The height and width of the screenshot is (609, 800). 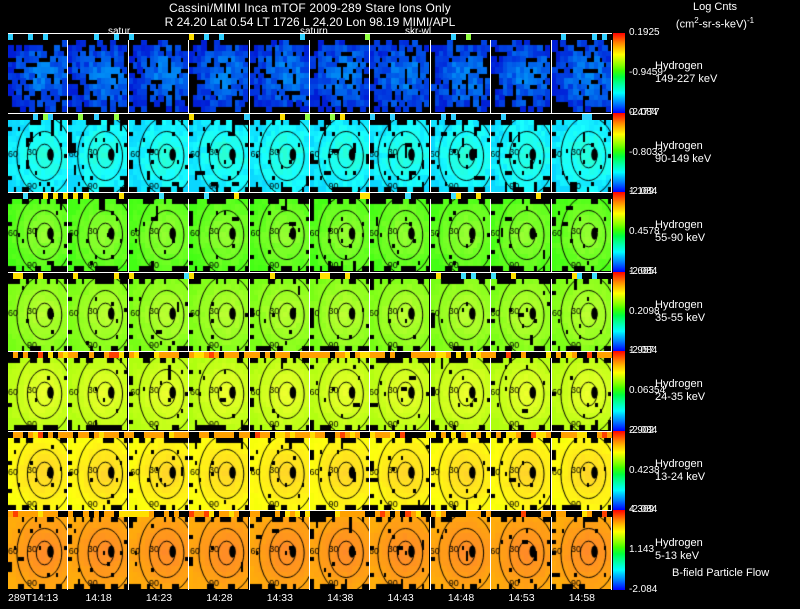 What do you see at coordinates (33, 598) in the screenshot?
I see `time-axis-label: 289T14:13` at bounding box center [33, 598].